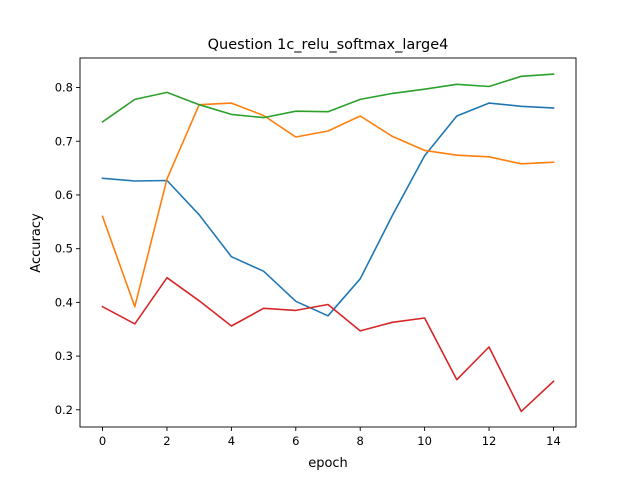  What do you see at coordinates (64, 141) in the screenshot?
I see `y-tick-label: 0.7` at bounding box center [64, 141].